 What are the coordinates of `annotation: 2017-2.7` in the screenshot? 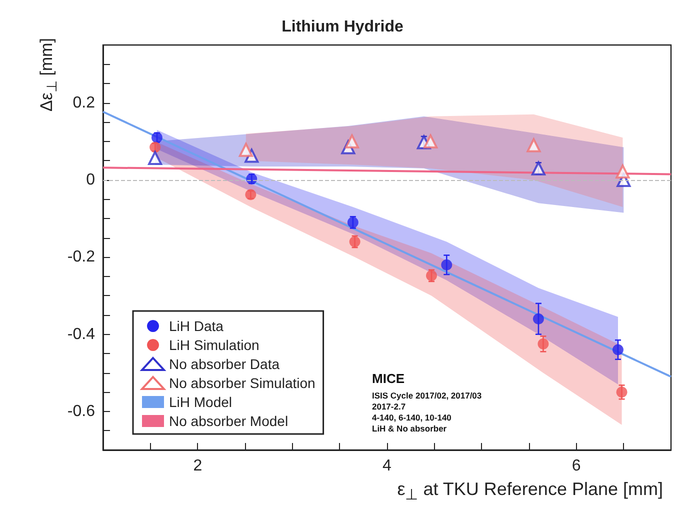 It's located at (389, 407).